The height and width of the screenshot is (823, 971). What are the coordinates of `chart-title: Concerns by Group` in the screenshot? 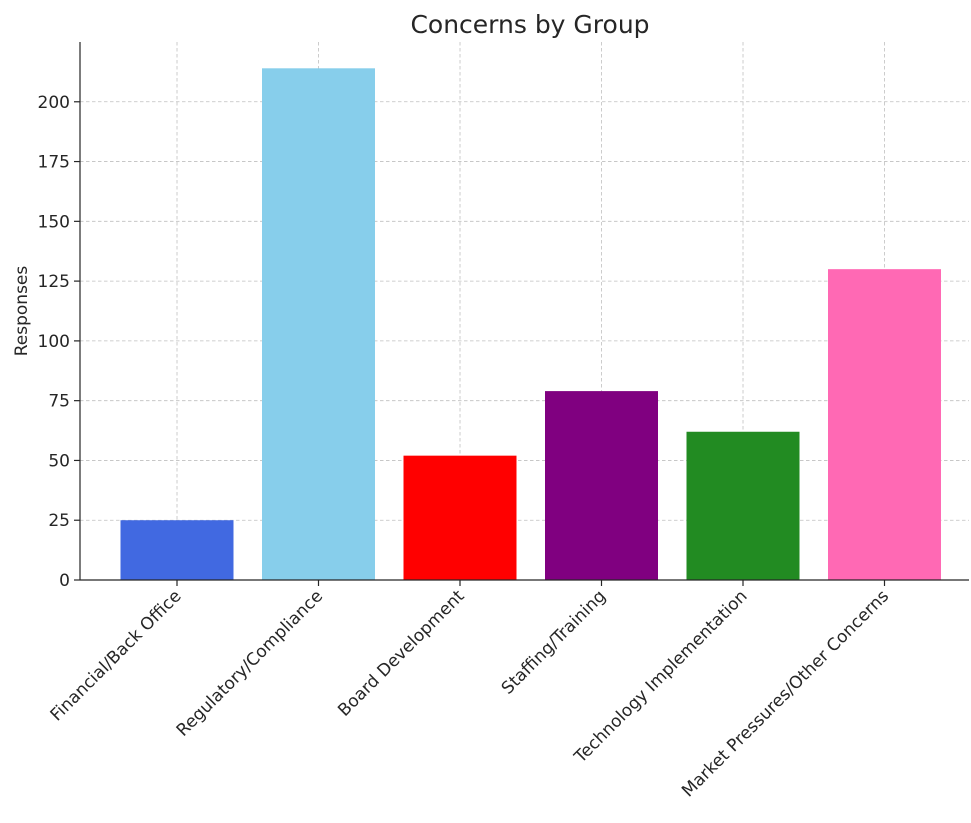 It's located at (529, 24).